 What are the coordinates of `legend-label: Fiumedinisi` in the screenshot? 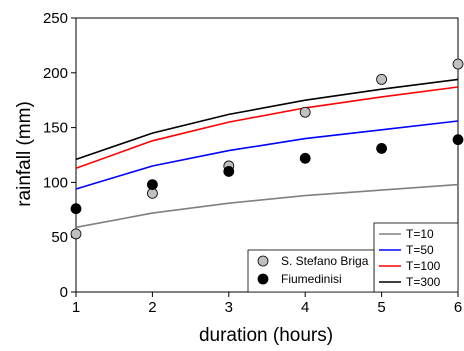 It's located at (311, 279).